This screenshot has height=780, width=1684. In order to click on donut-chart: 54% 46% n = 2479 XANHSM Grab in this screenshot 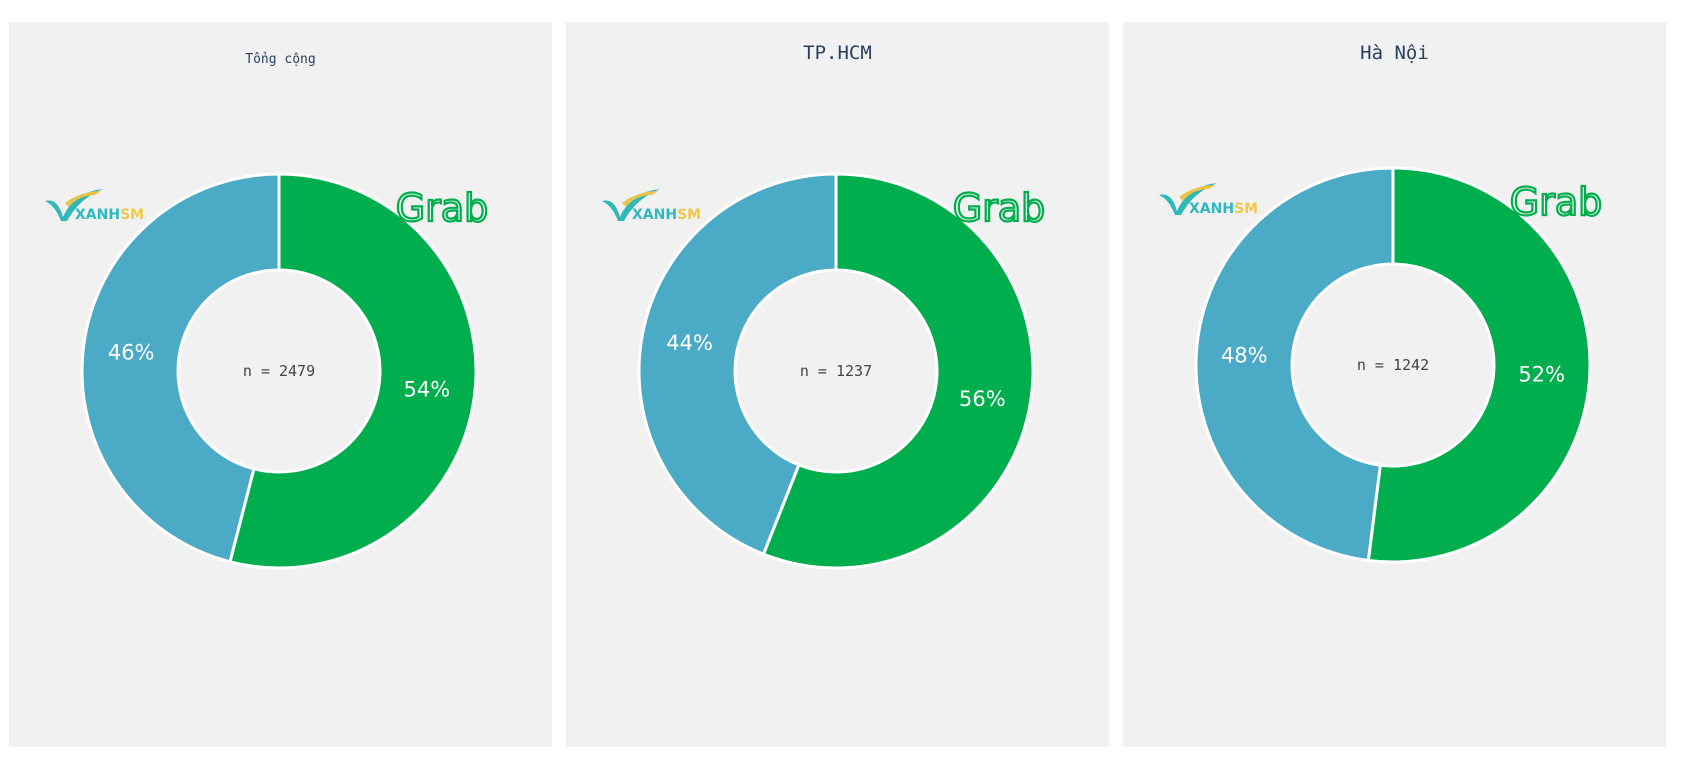, I will do `click(267, 371)`.